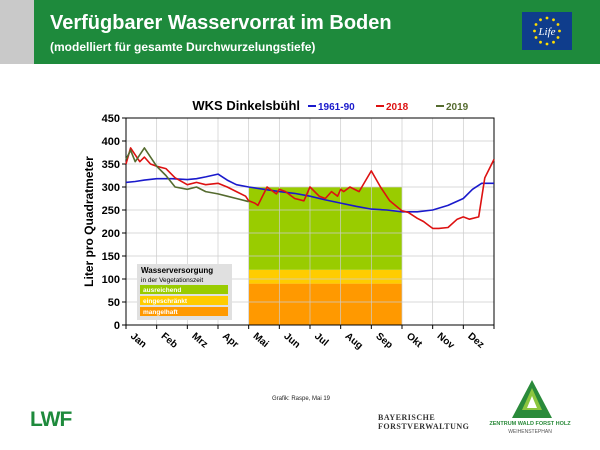  What do you see at coordinates (530, 432) in the screenshot?
I see `zentrum-line2: WEIHENSTEPHAN` at bounding box center [530, 432].